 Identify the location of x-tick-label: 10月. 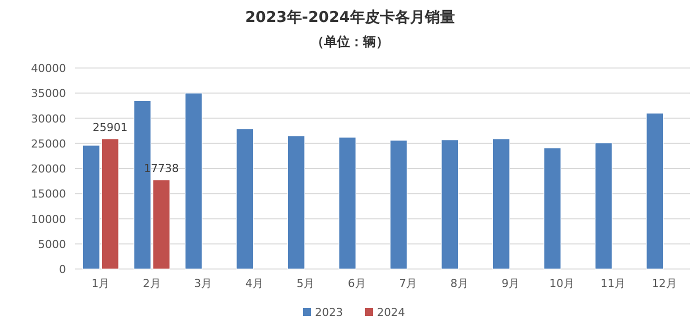
(561, 283).